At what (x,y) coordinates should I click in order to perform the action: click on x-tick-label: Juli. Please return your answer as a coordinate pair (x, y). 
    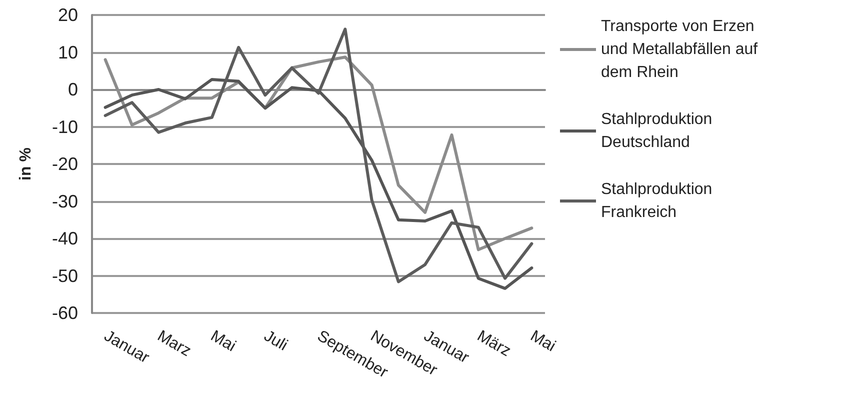
    Looking at the image, I should click on (275, 341).